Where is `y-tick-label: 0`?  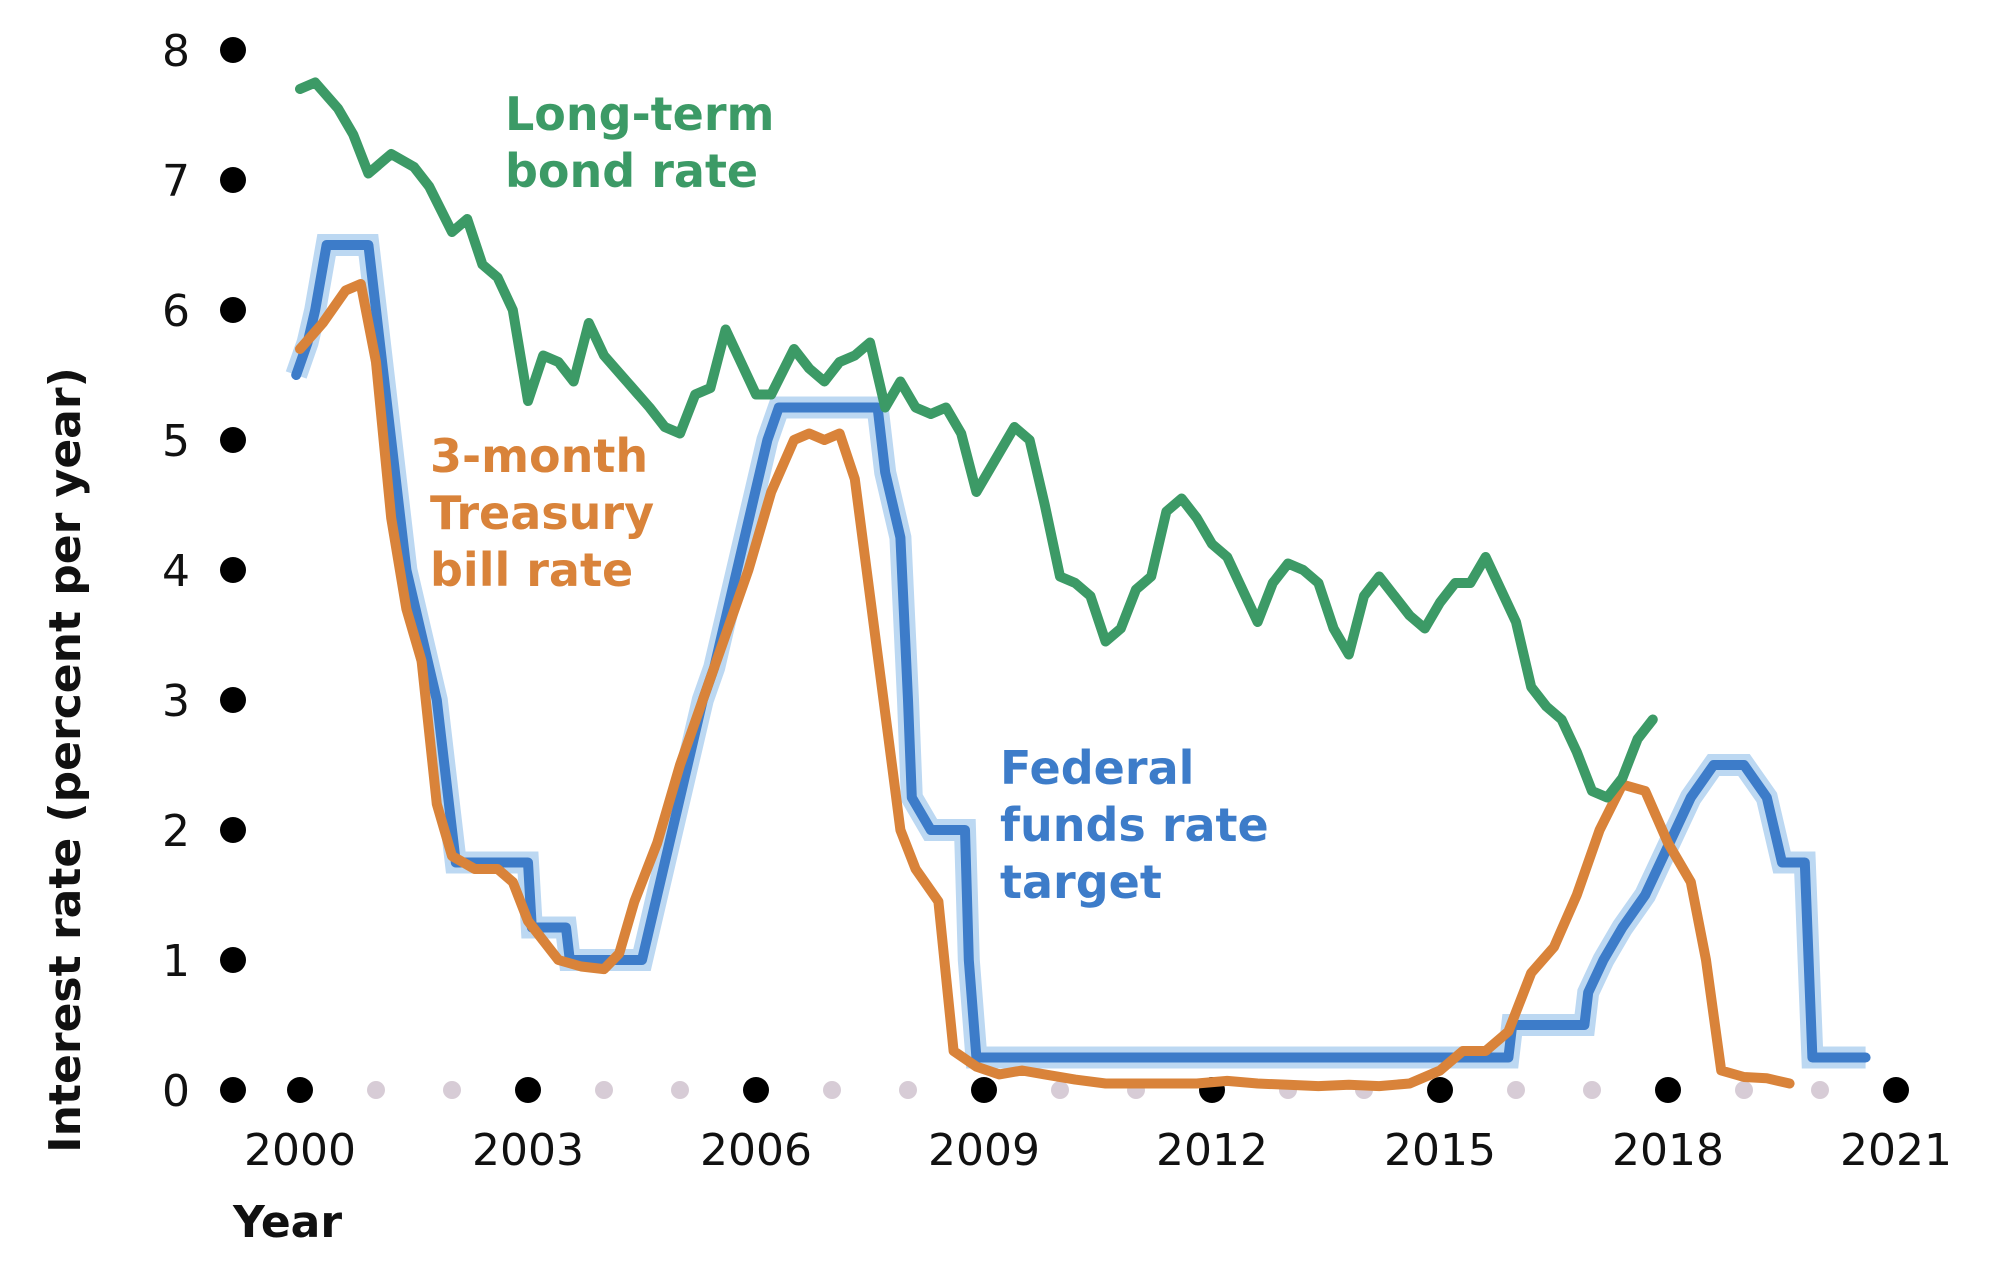 y-tick-label: 0 is located at coordinates (176, 1091).